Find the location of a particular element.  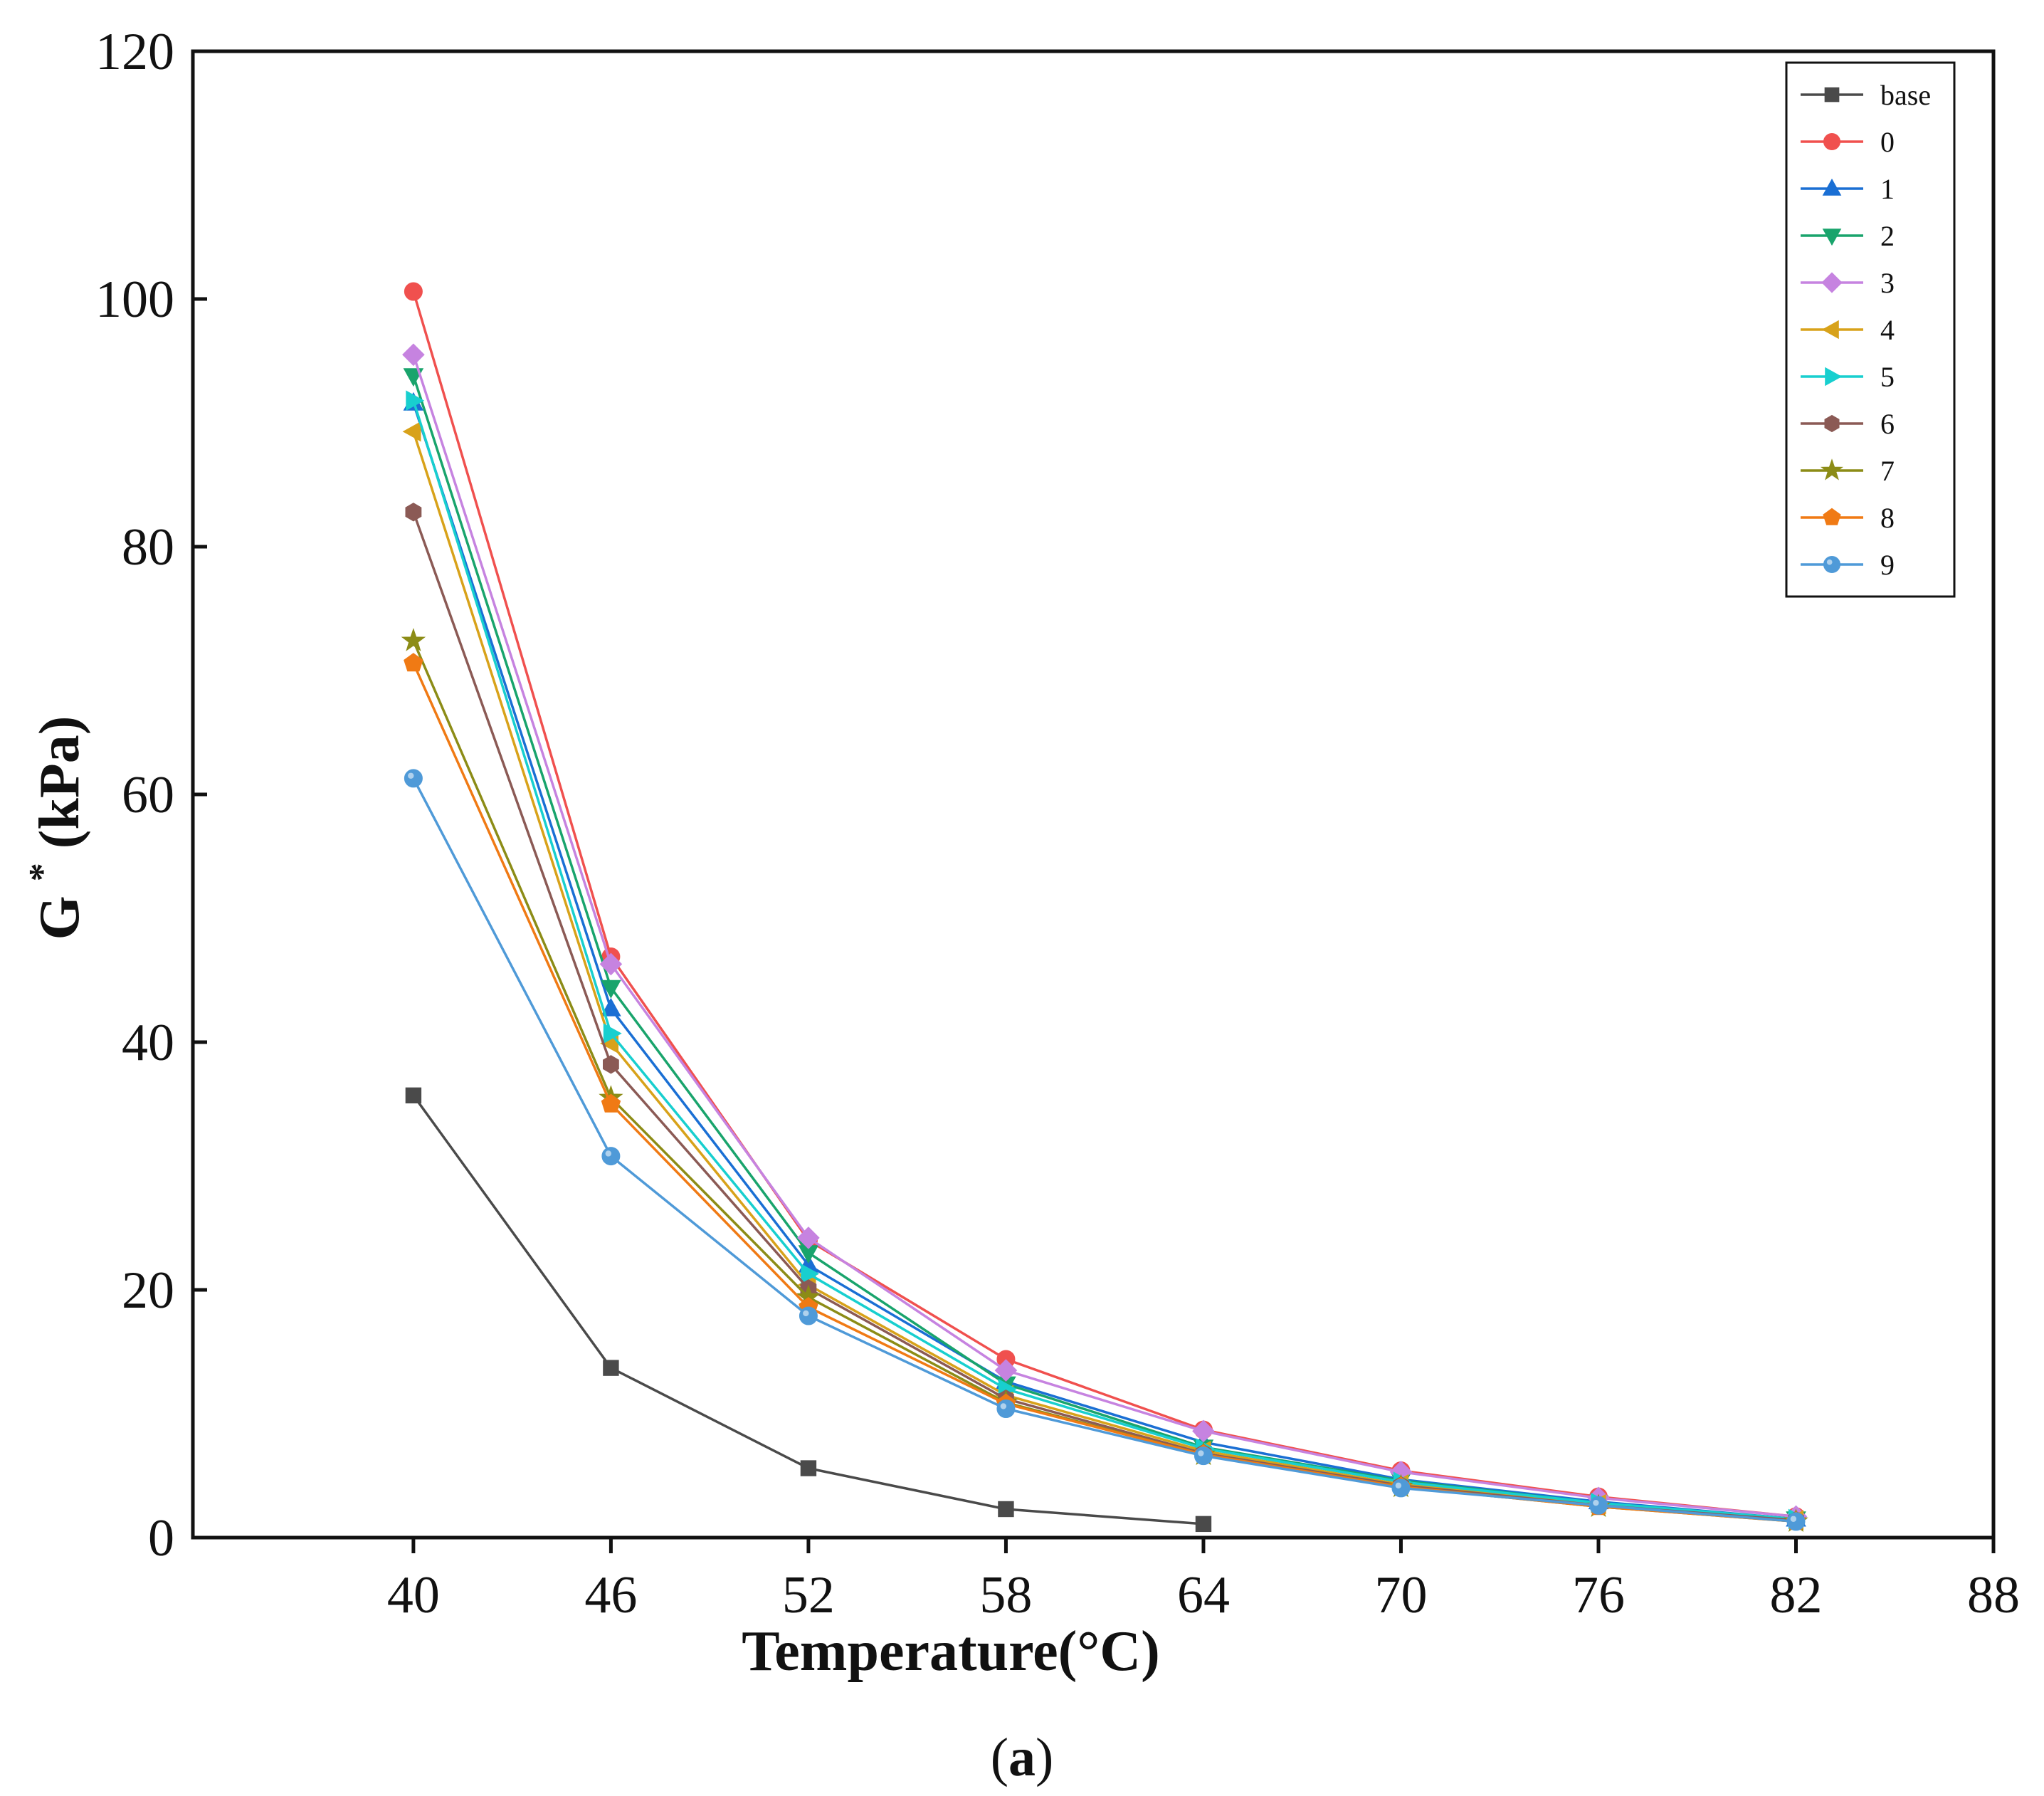

y-tick-label: 100 is located at coordinates (134, 300).